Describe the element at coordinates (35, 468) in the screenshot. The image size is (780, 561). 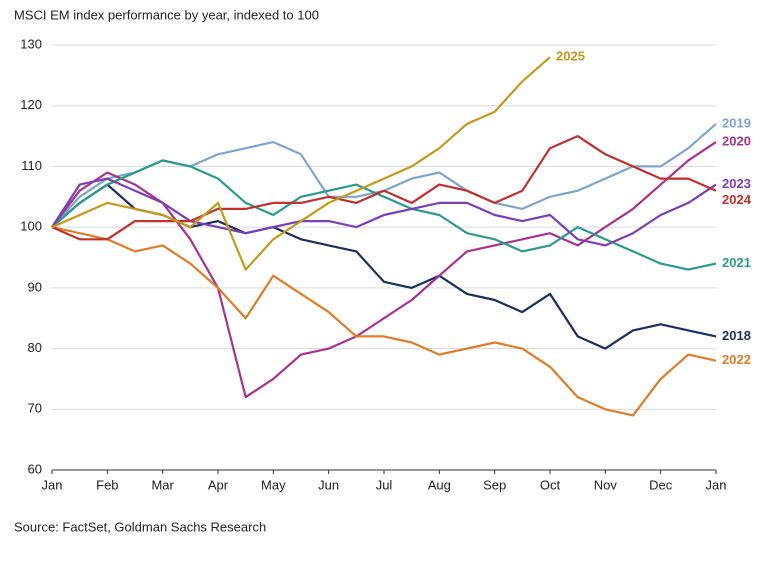
I see `y-tick-label: 60` at that location.